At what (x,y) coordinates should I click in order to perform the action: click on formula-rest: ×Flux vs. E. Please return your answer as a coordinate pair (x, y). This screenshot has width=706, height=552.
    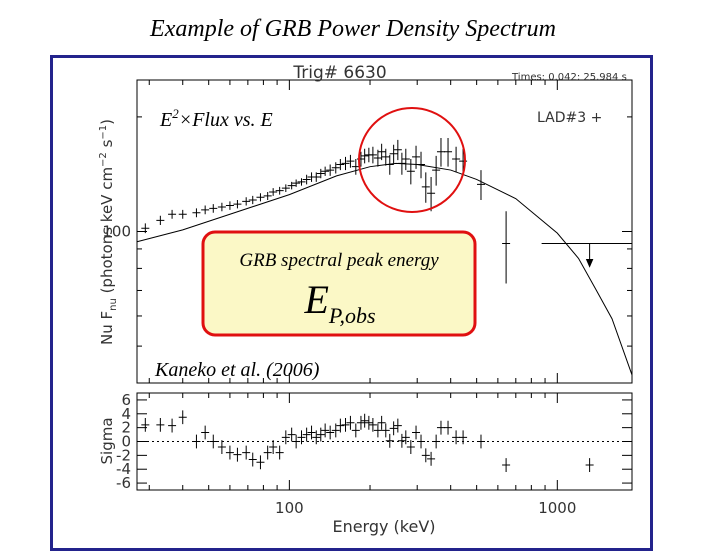
    Looking at the image, I should click on (226, 120).